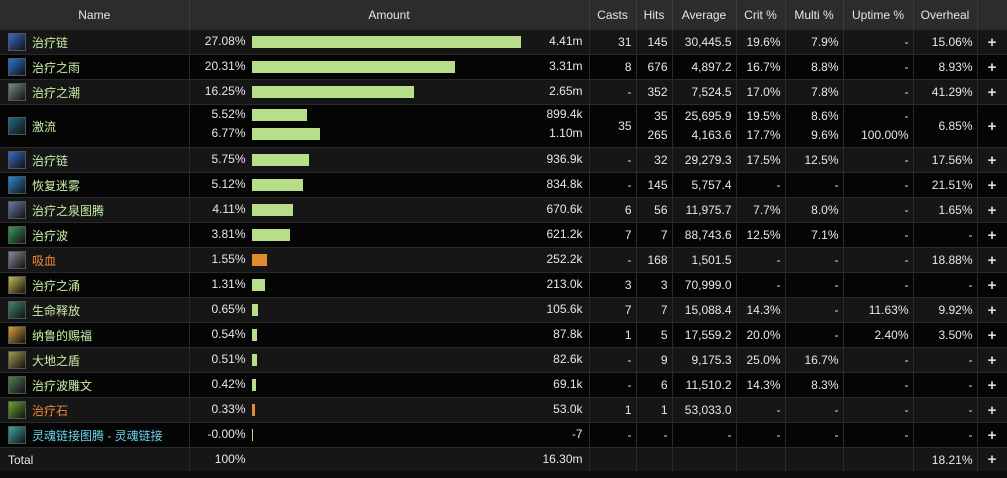  I want to click on spell-name-cell: 激流, so click(95, 126).